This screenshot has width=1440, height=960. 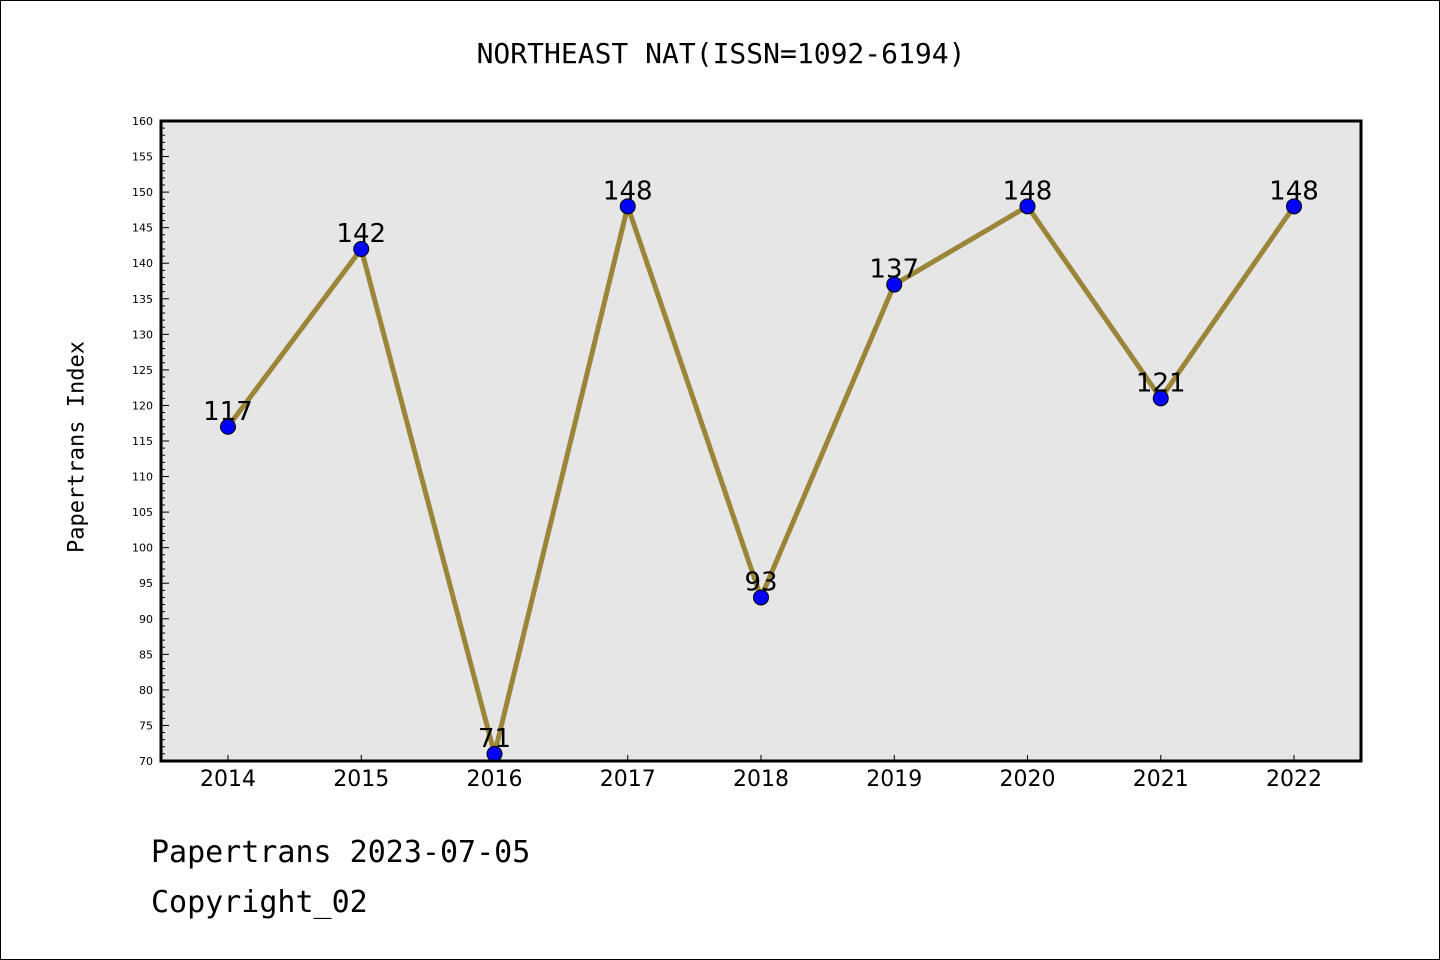 What do you see at coordinates (142, 263) in the screenshot?
I see `y-tick-label: 140` at bounding box center [142, 263].